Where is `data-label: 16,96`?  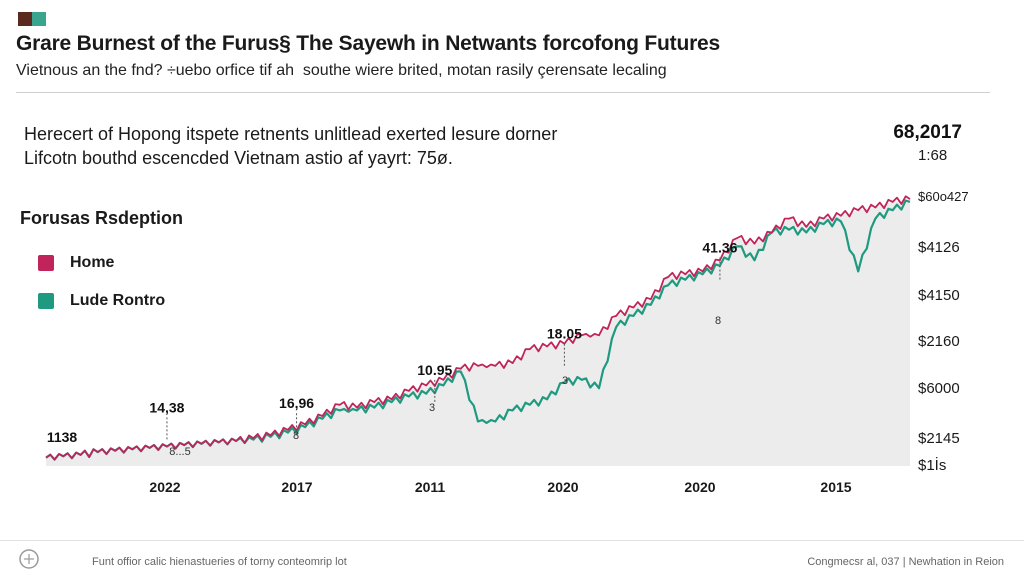
data-label: 16,96 is located at coordinates (296, 403).